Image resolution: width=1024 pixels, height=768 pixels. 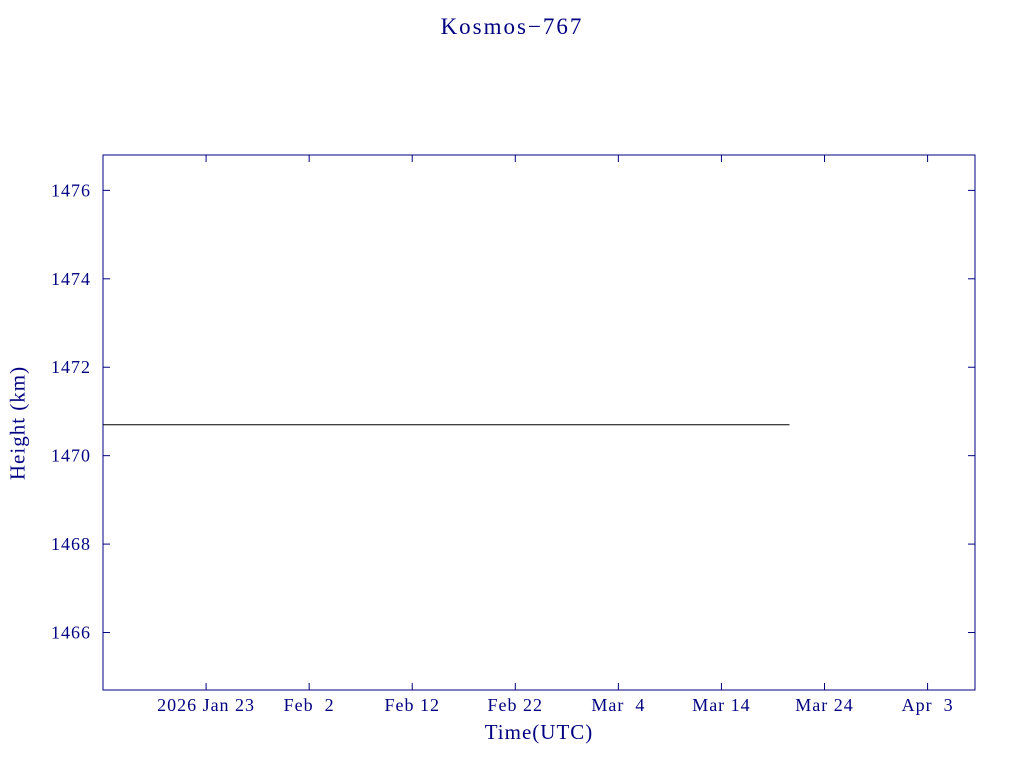 What do you see at coordinates (71, 367) in the screenshot?
I see `y-tick-label: 1472` at bounding box center [71, 367].